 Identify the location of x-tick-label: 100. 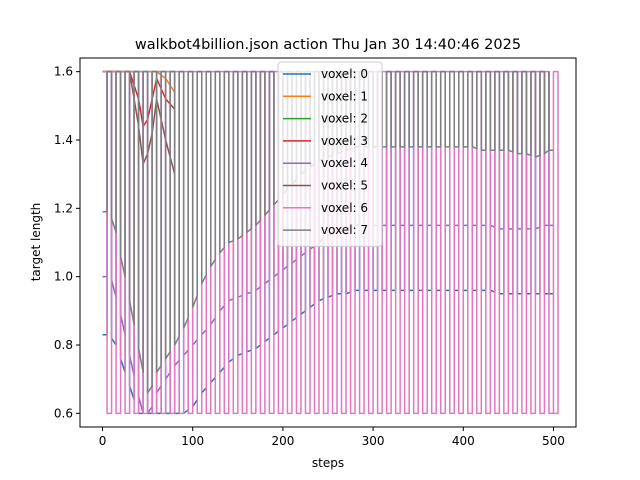
(192, 441).